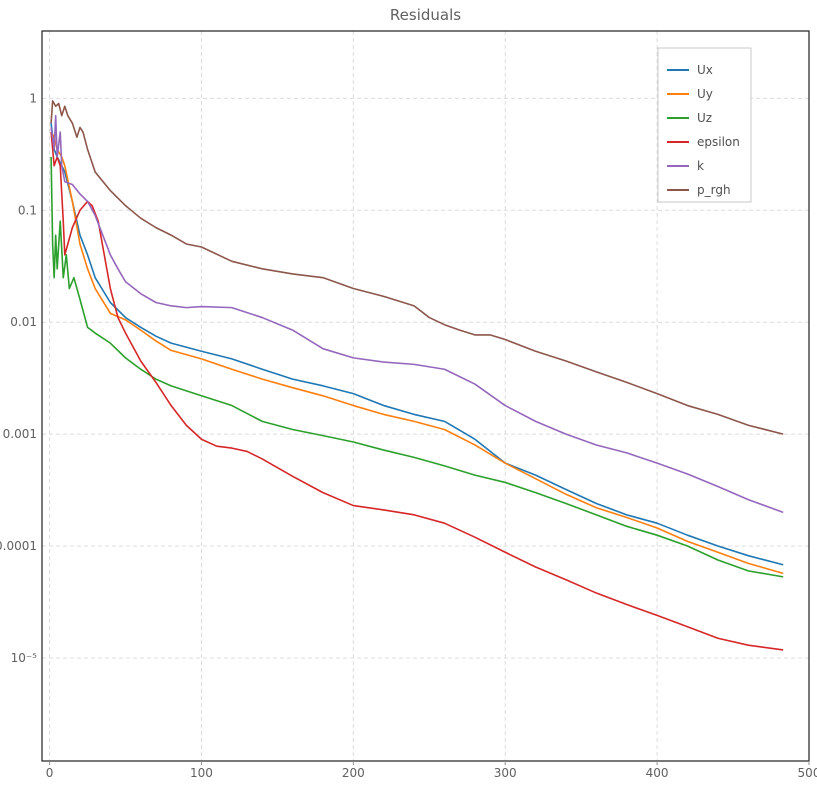  What do you see at coordinates (201, 773) in the screenshot?
I see `x-tick-label: 100` at bounding box center [201, 773].